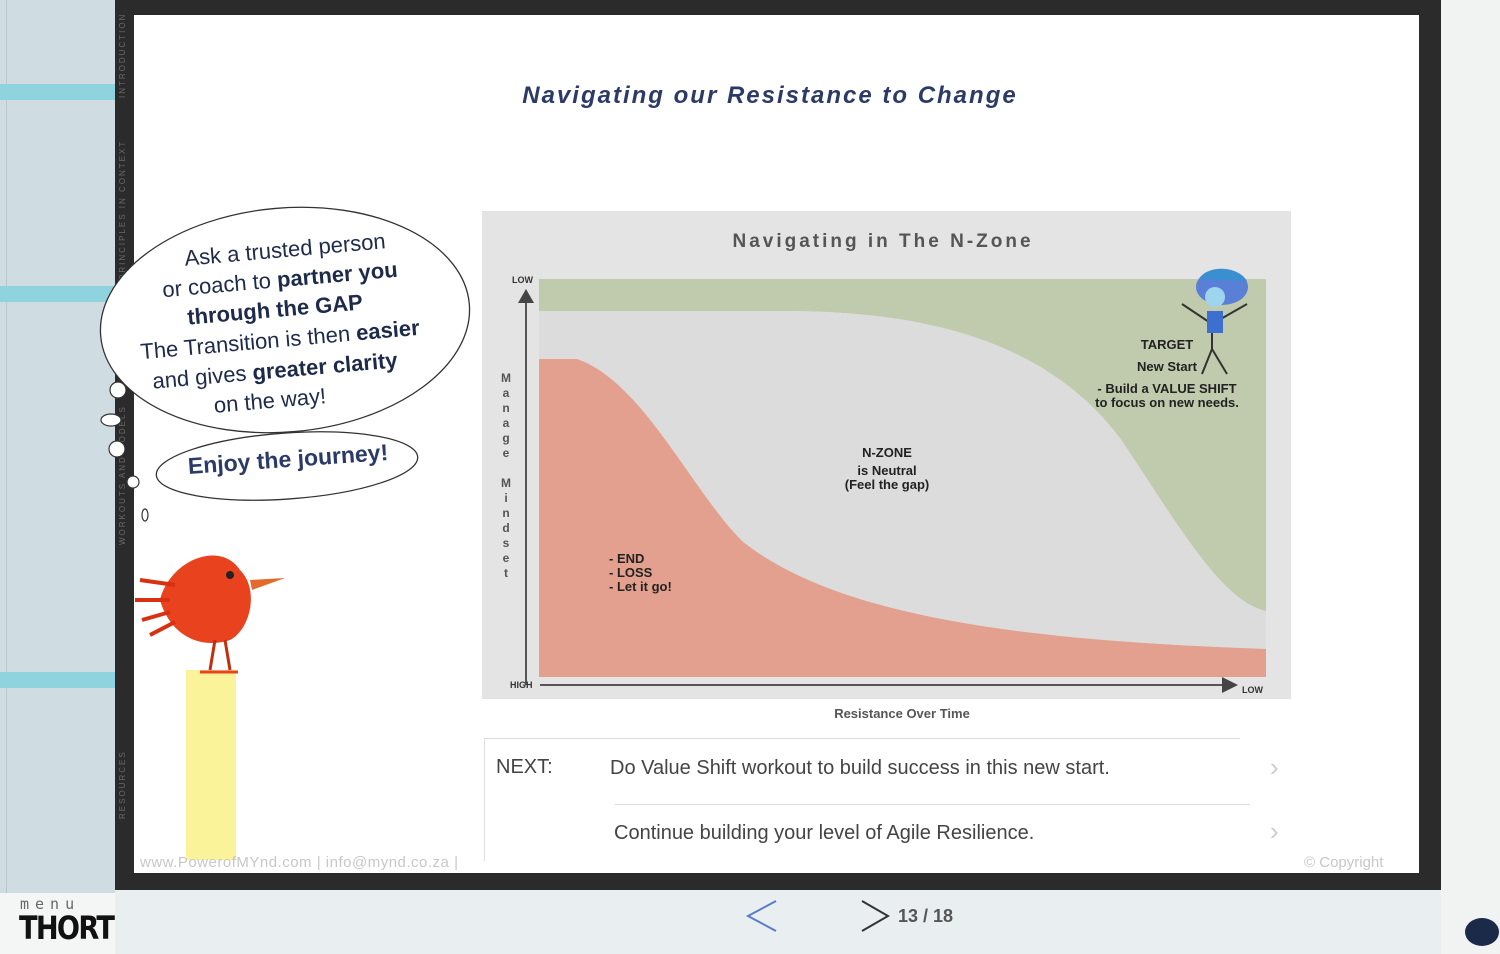  I want to click on y-axis-arrow, so click(526, 296).